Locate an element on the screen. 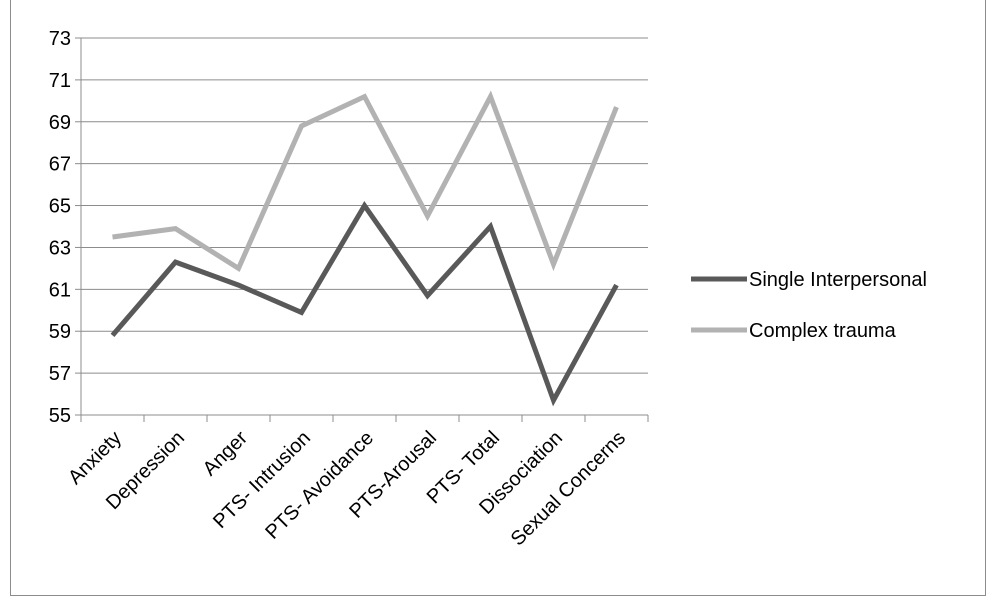  y-tick-label: 71 is located at coordinates (60, 81).